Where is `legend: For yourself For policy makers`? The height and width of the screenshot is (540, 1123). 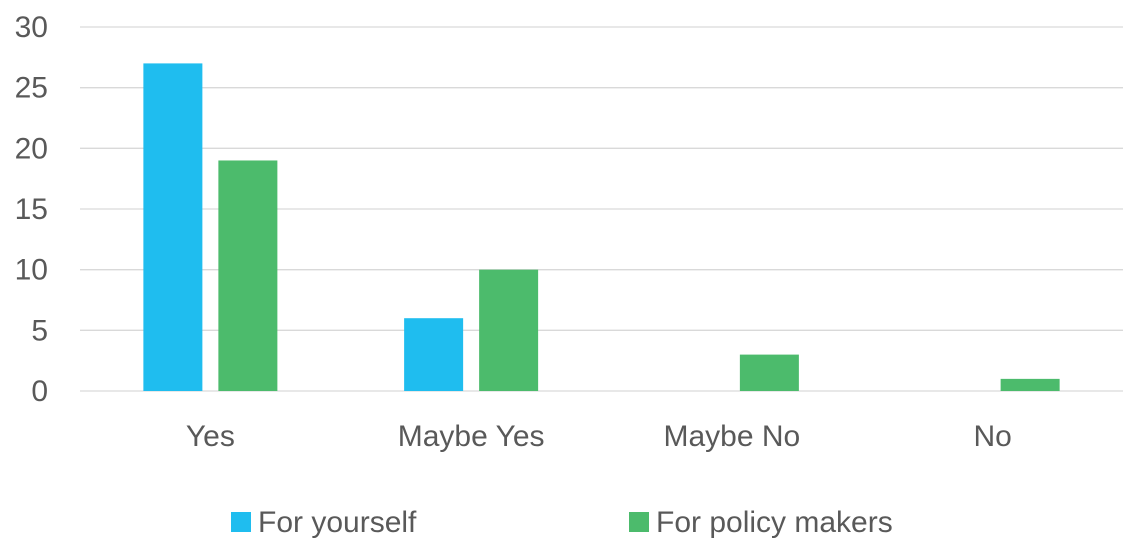 legend: For yourself For policy makers is located at coordinates (562, 522).